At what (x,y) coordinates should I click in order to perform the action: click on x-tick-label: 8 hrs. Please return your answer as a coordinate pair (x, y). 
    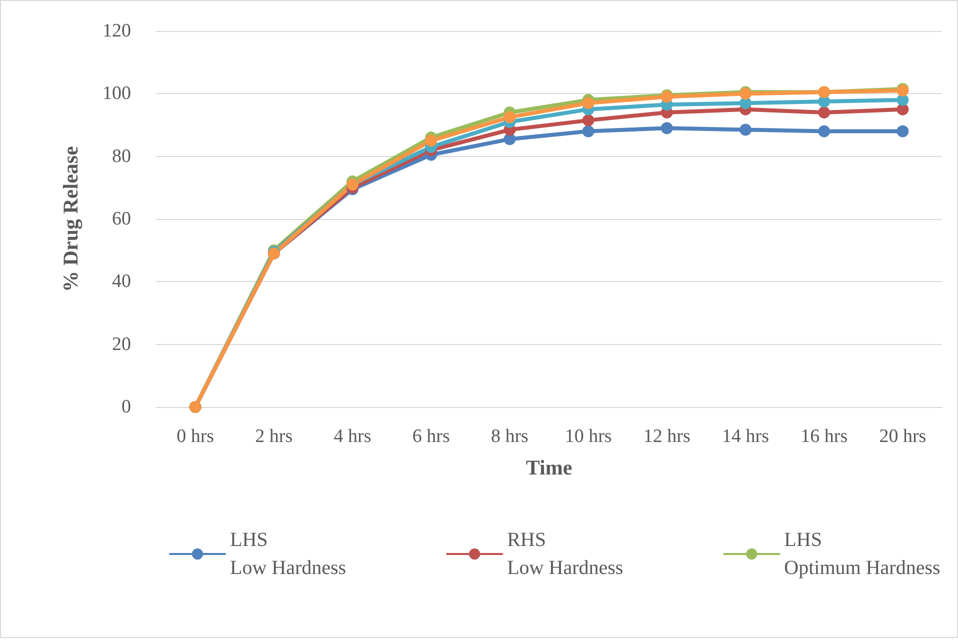
    Looking at the image, I should click on (509, 436).